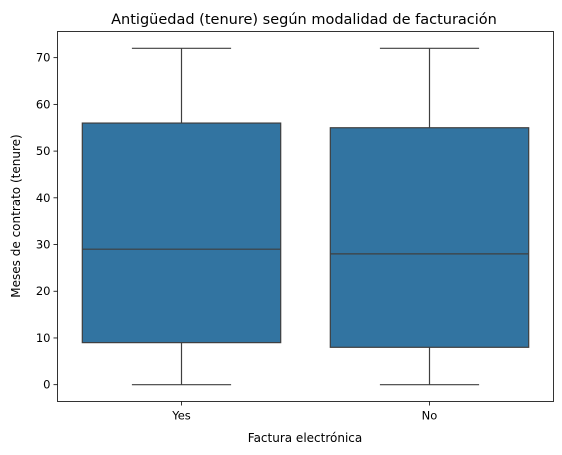 The width and height of the screenshot is (562, 455). I want to click on y-tick-label-50: 50, so click(43, 151).